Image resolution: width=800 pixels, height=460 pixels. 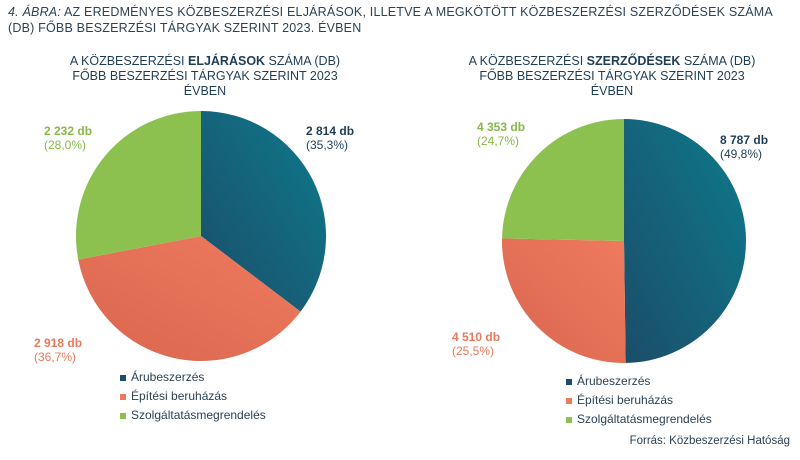 I want to click on label-szolgaltatas: 2 232 db (28,0%), so click(x=68, y=138).